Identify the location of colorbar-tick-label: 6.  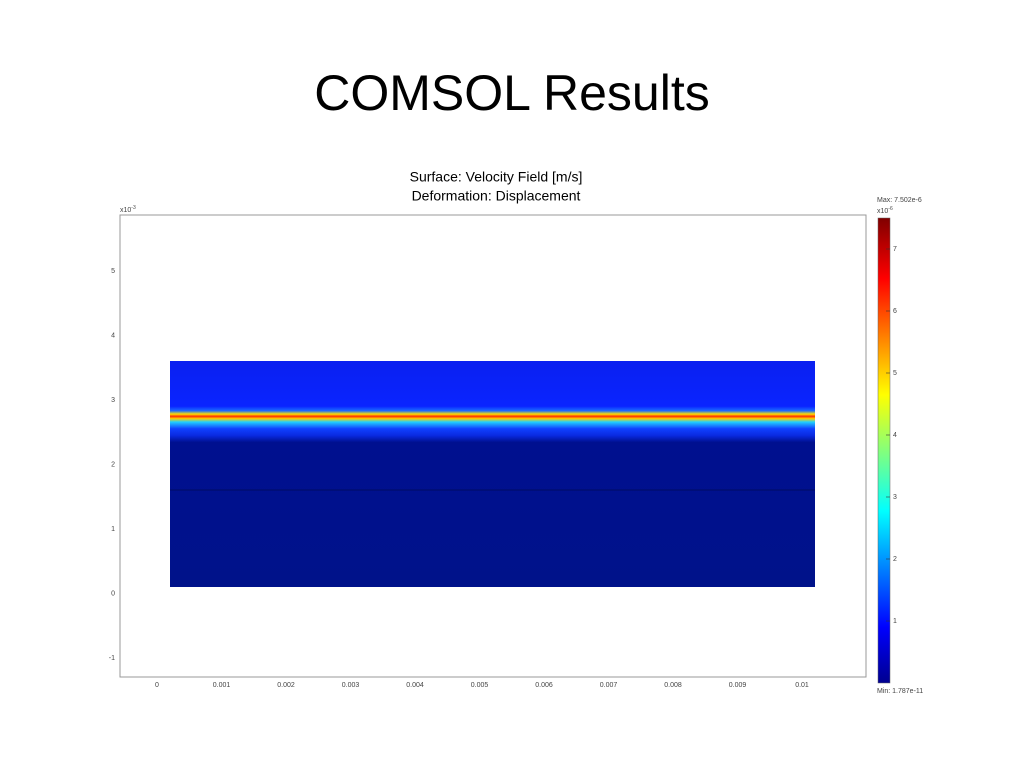
(895, 311).